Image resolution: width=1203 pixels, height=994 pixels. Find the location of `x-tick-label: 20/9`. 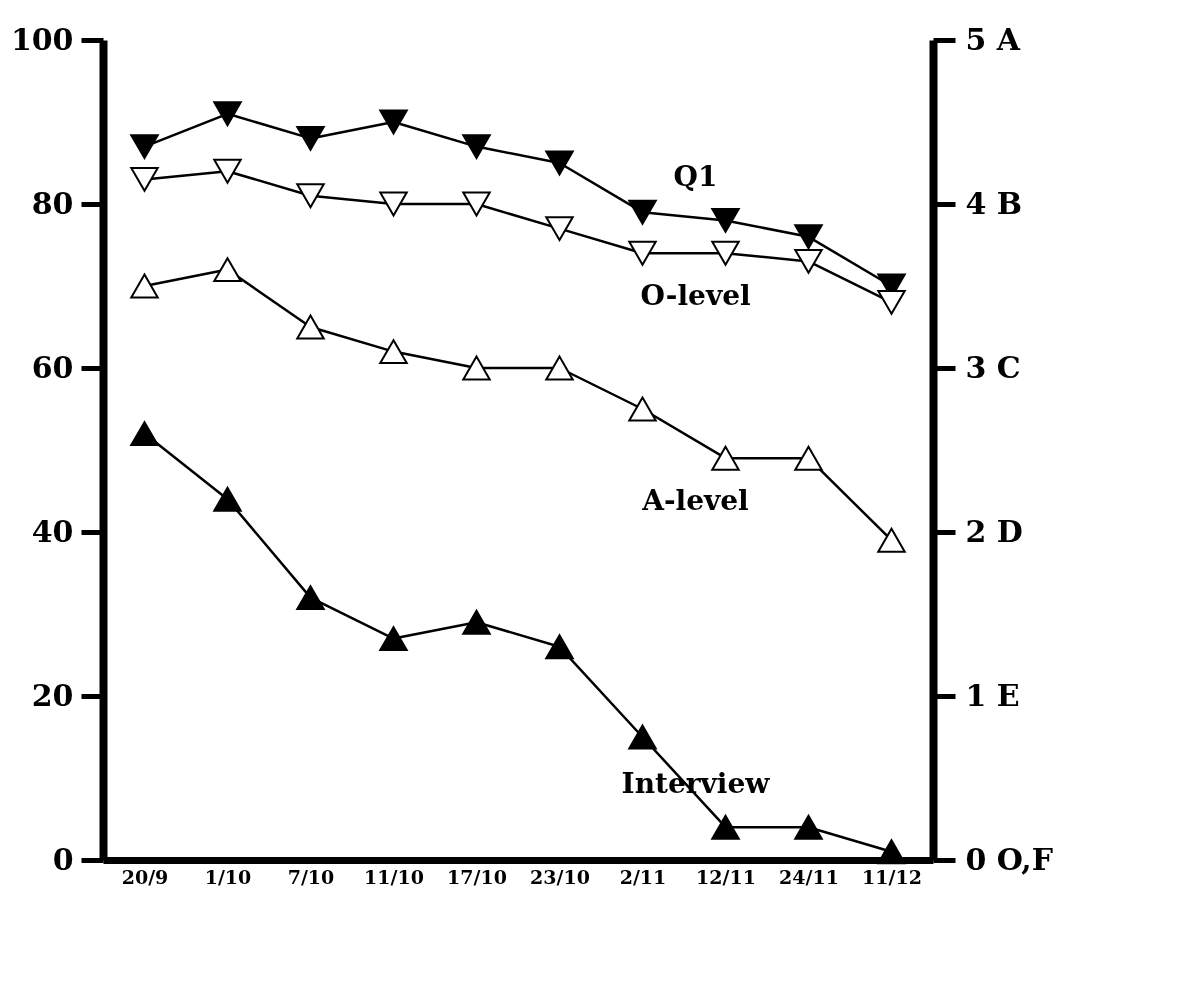

x-tick-label: 20/9 is located at coordinates (145, 876).